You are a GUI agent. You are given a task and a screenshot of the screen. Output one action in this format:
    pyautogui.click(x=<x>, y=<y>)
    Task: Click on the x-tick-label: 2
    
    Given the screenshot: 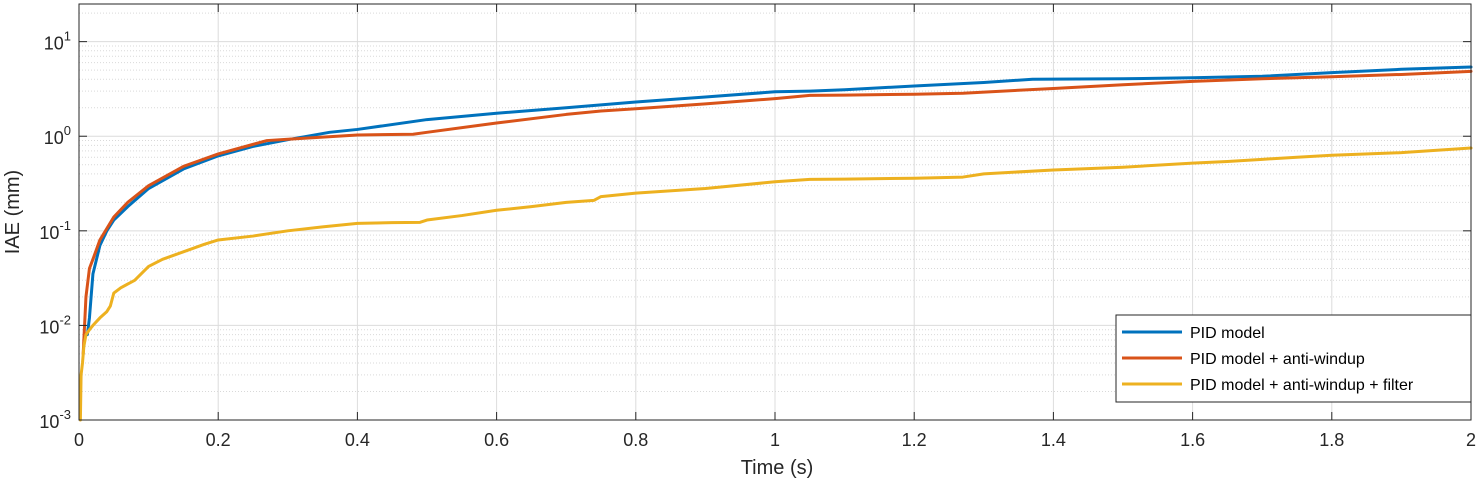 What is the action you would take?
    pyautogui.click(x=1471, y=440)
    